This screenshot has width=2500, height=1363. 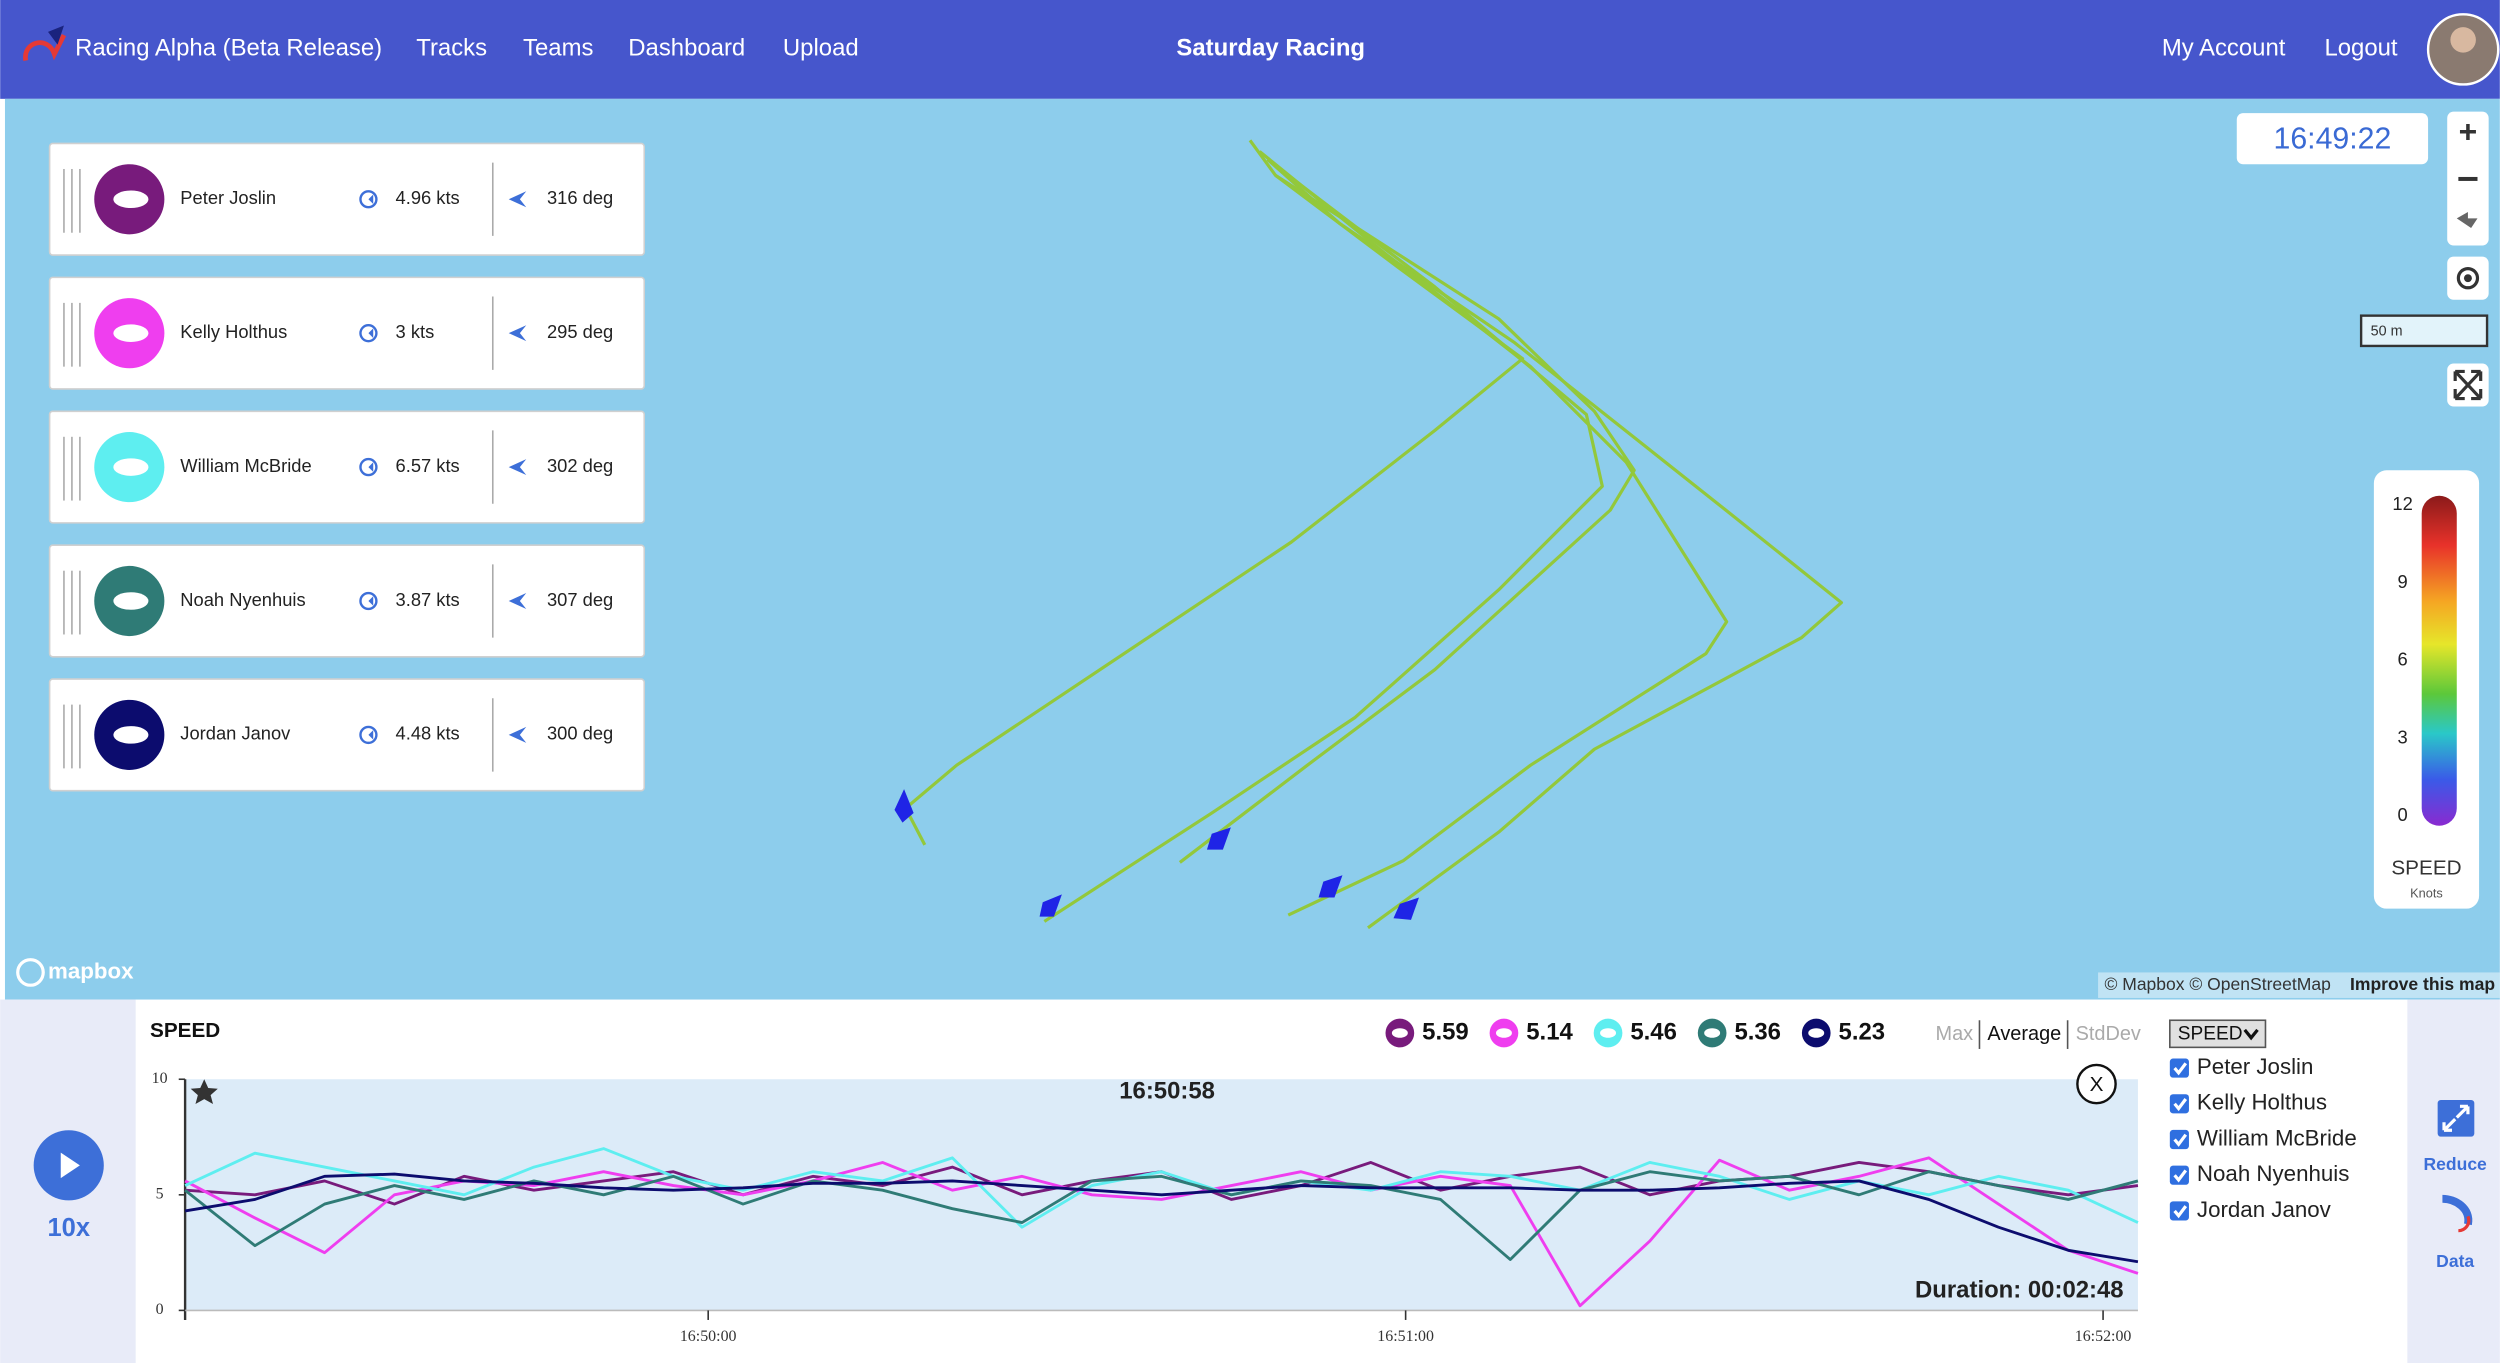 What do you see at coordinates (558, 48) in the screenshot?
I see `nav-link: Teams` at bounding box center [558, 48].